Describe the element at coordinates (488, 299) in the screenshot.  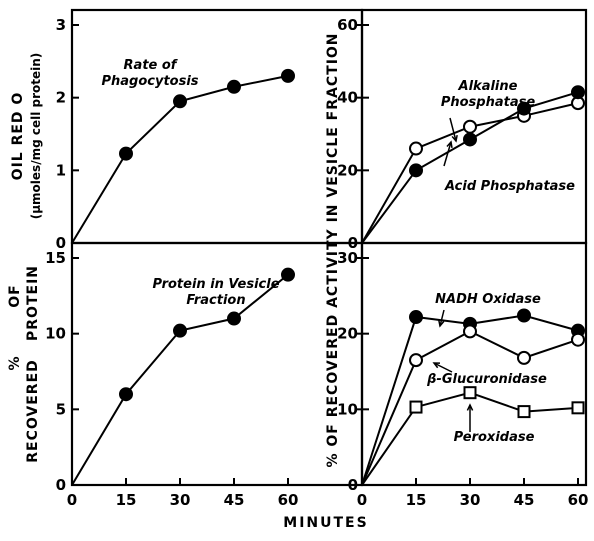
I see `panel-4-series-1-annotation: NADH Oxidase` at that location.